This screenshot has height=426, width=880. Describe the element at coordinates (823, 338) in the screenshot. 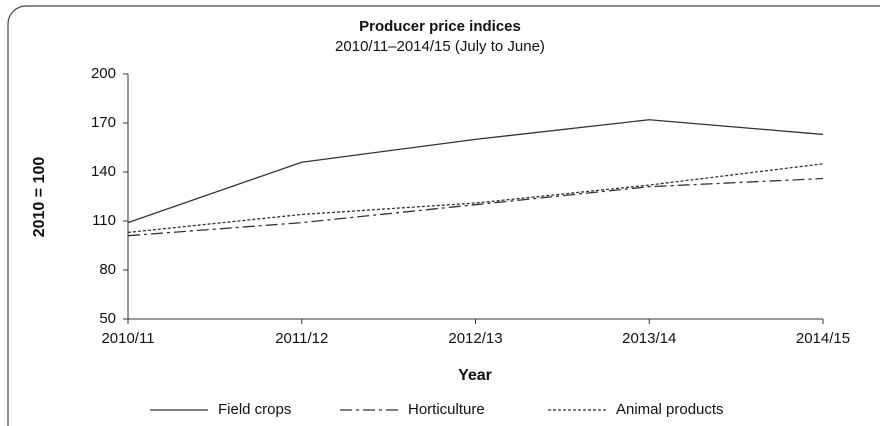

I see `x-tick-label: 2014/15` at that location.